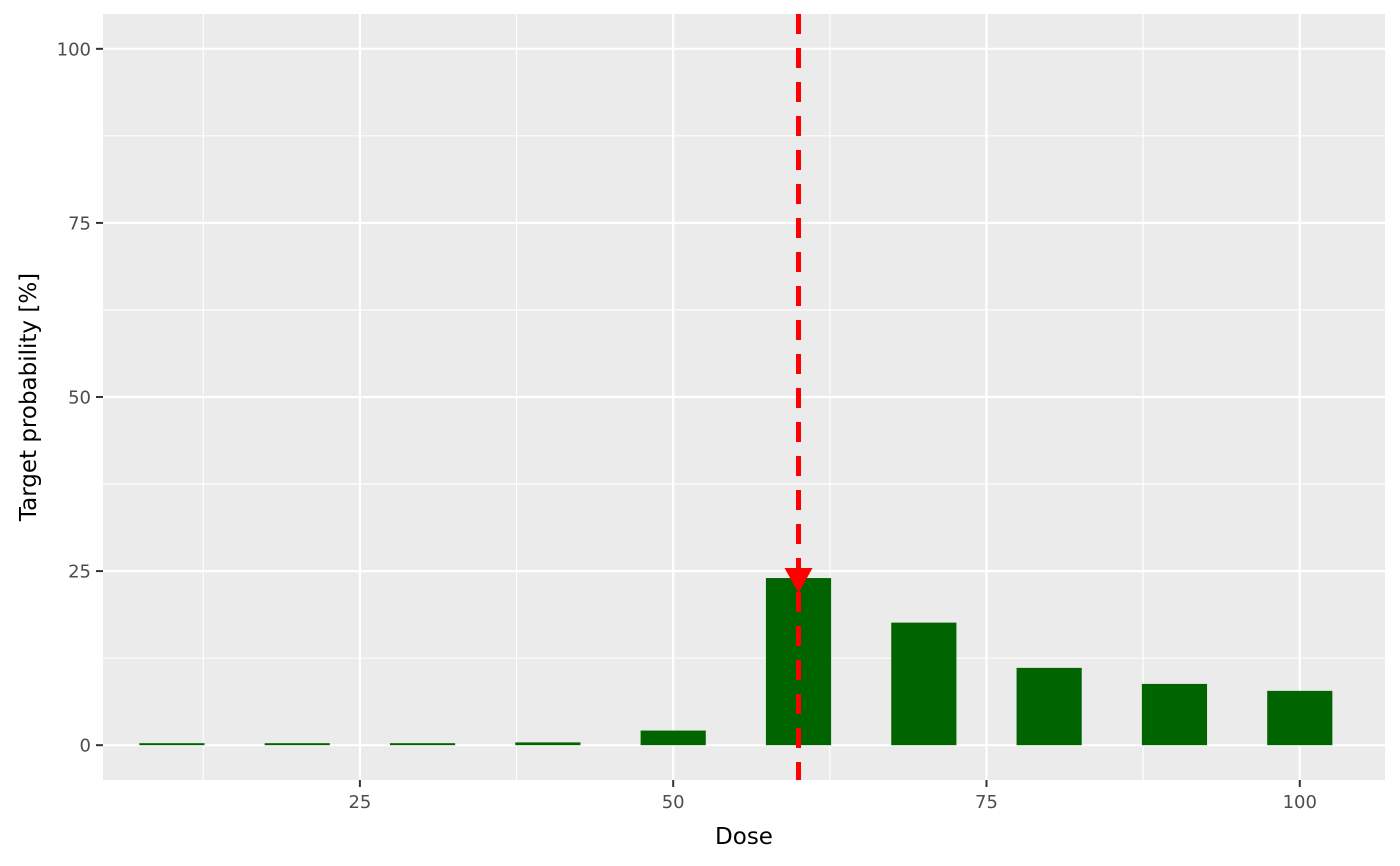 This screenshot has height=866, width=1400. What do you see at coordinates (74, 49) in the screenshot?
I see `y-tick-label: 100` at bounding box center [74, 49].